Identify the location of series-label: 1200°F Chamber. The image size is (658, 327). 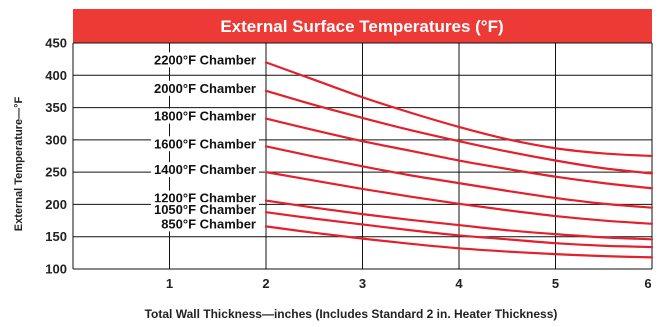
(205, 198).